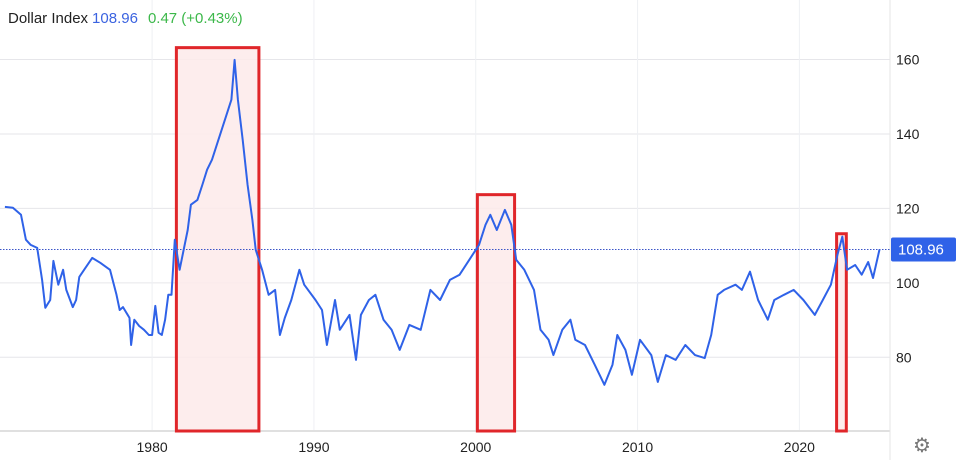 The width and height of the screenshot is (956, 460). I want to click on y-tick-label: 100, so click(908, 283).